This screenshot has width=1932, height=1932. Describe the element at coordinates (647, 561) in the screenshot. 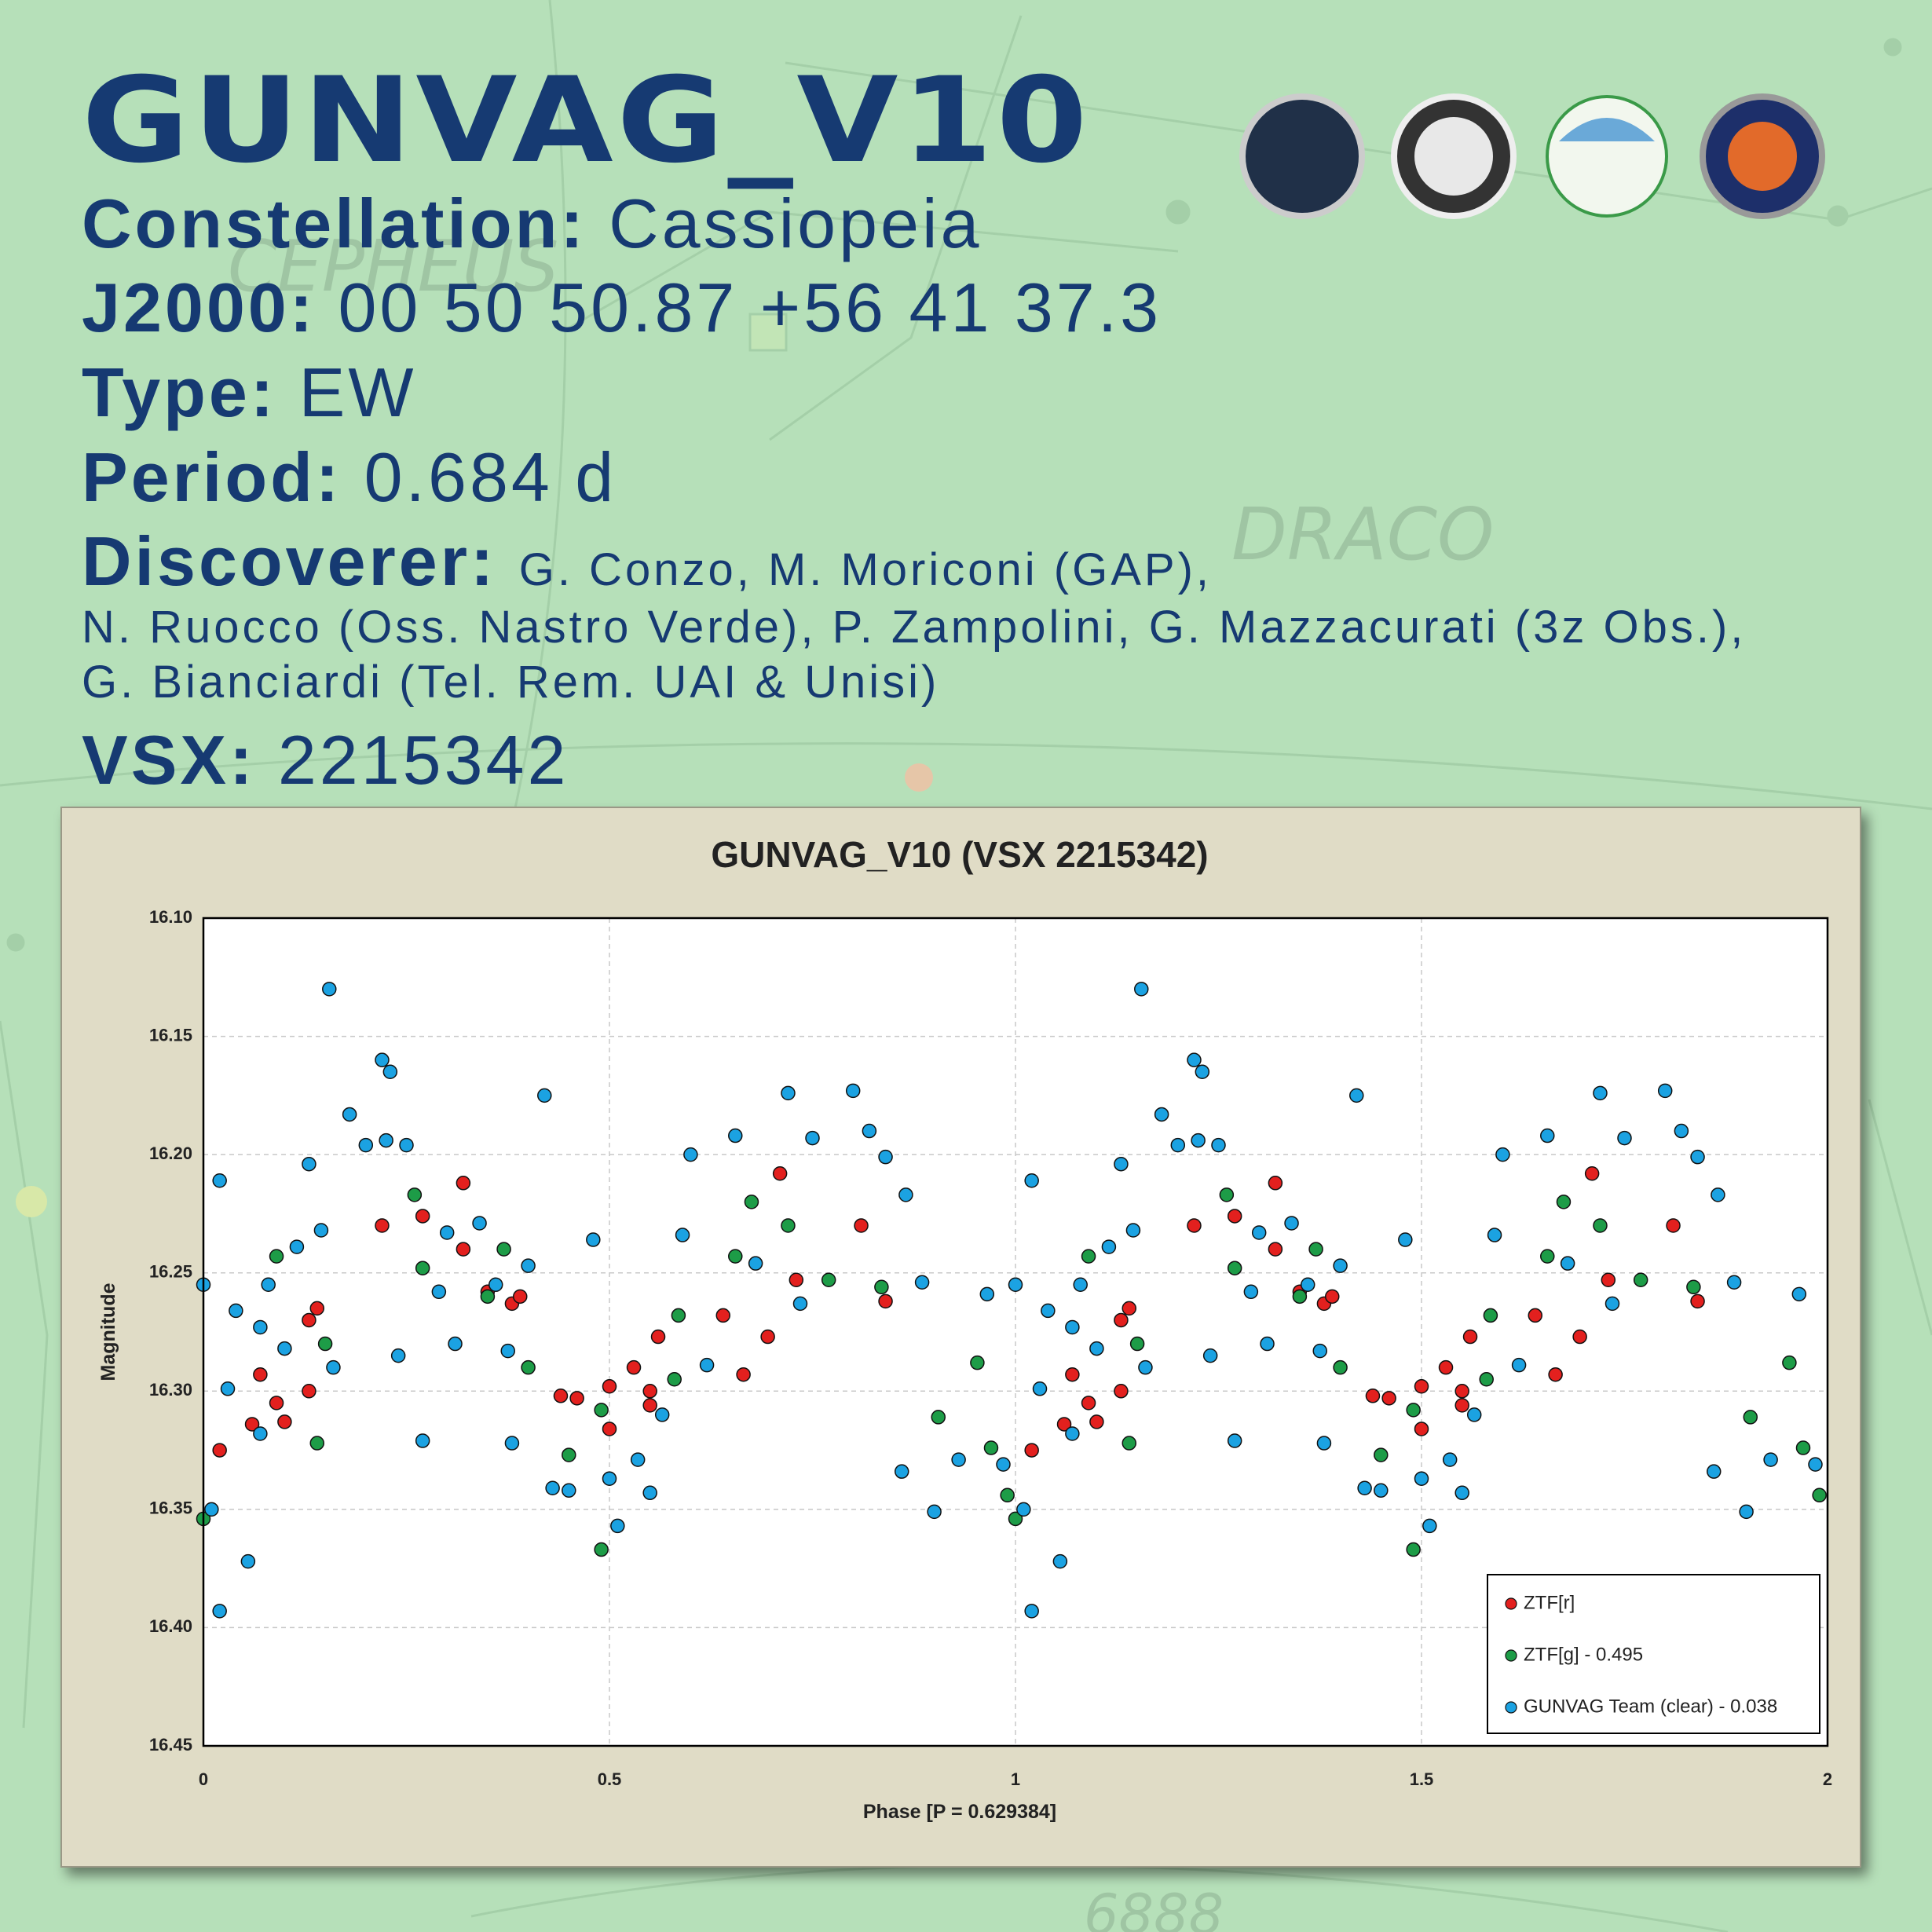

I see `field: Discoverer: G. Conzo, M. Moriconi (GAP),` at that location.